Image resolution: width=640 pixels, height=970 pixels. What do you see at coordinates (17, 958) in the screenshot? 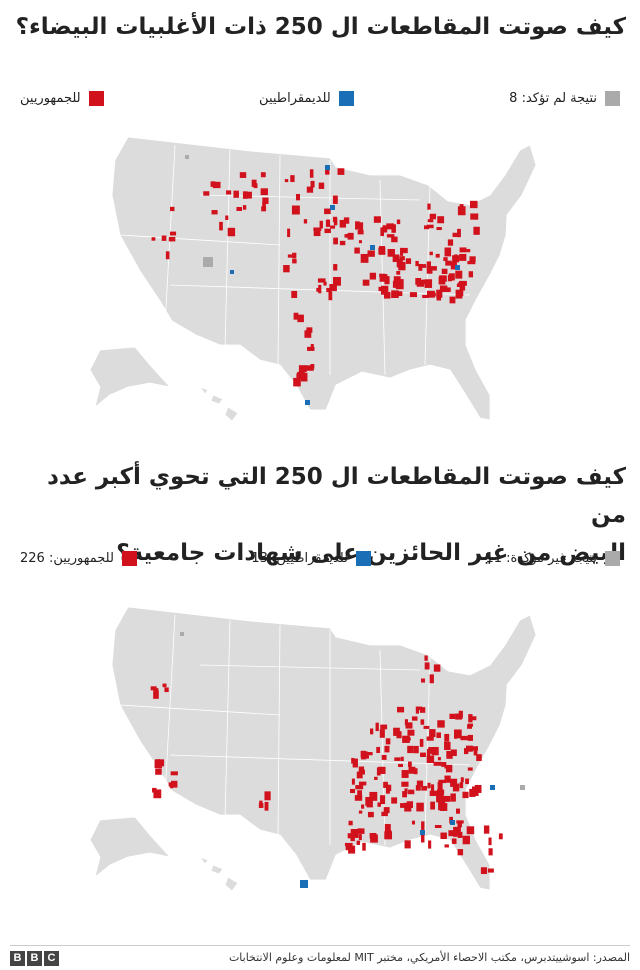
I see `logo-letter: B` at bounding box center [17, 958].